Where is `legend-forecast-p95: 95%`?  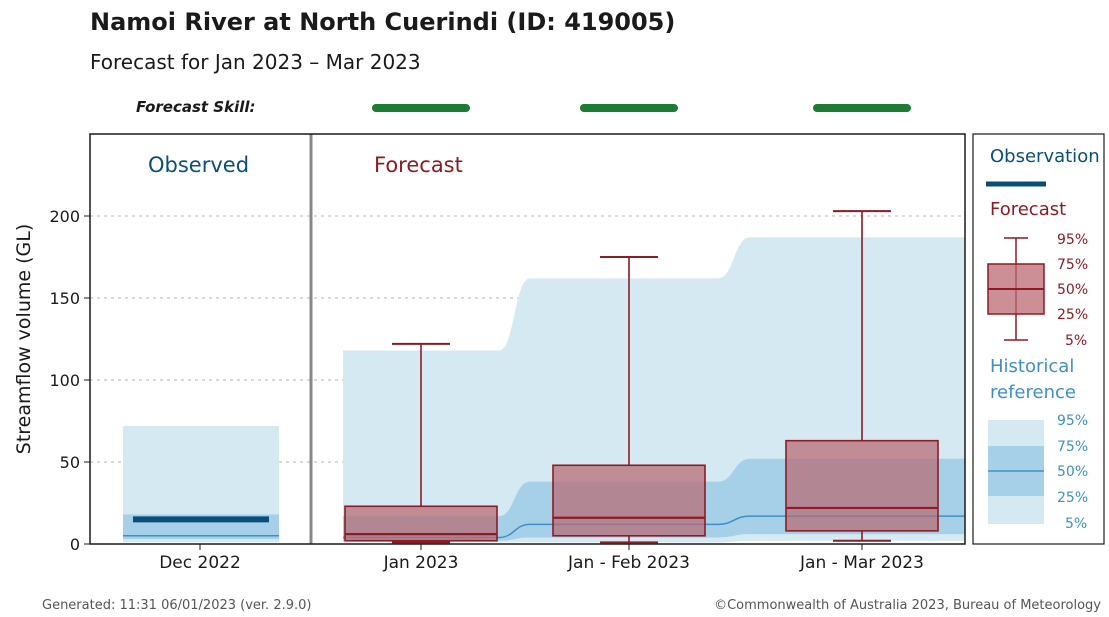
legend-forecast-p95: 95% is located at coordinates (1072, 240).